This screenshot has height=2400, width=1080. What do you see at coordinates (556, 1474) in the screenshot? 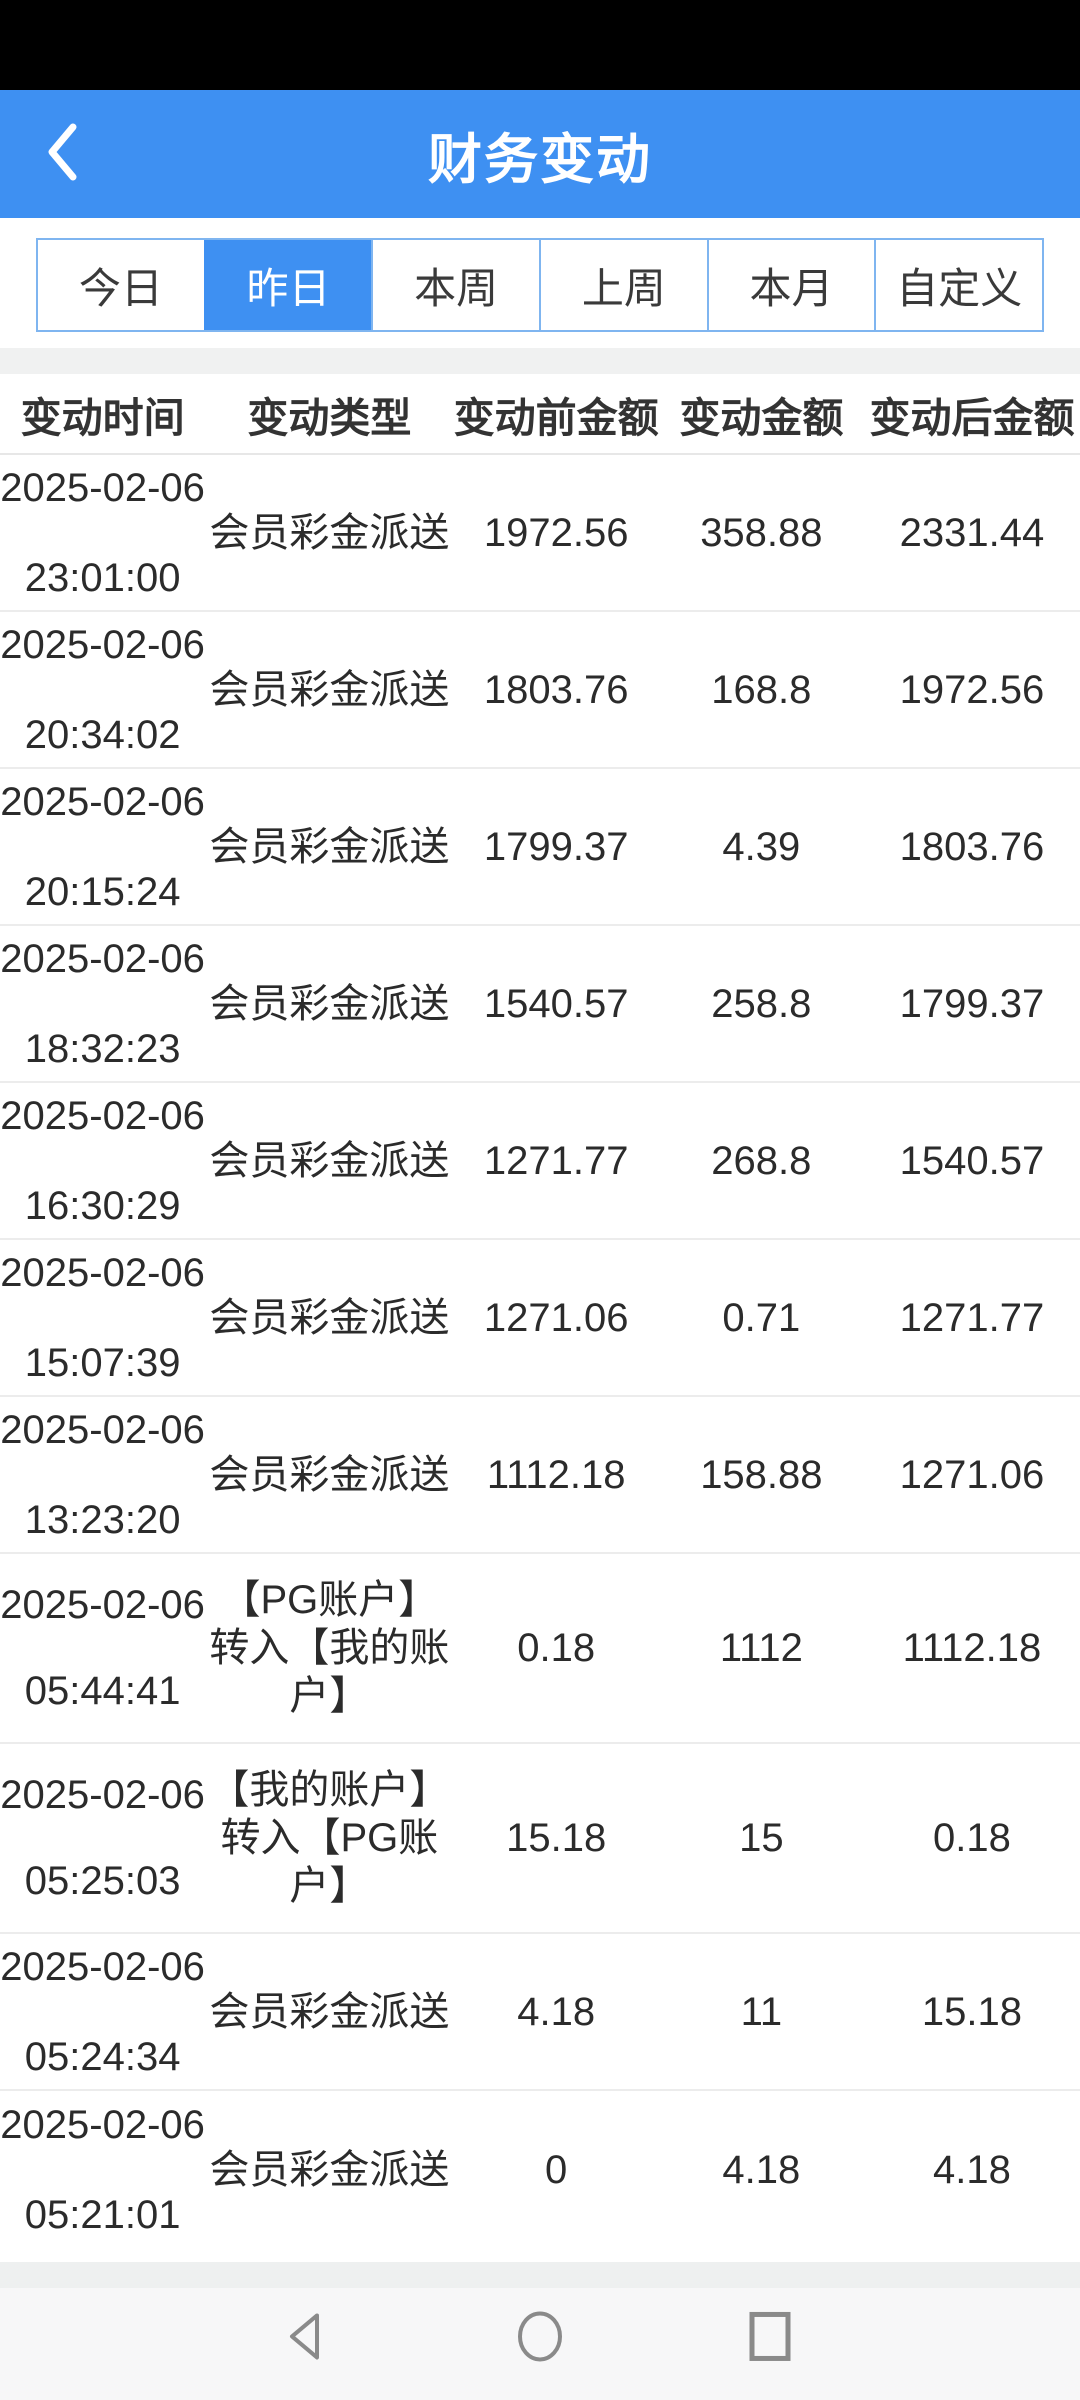
I see `amount-before-cell: 1112.18` at bounding box center [556, 1474].